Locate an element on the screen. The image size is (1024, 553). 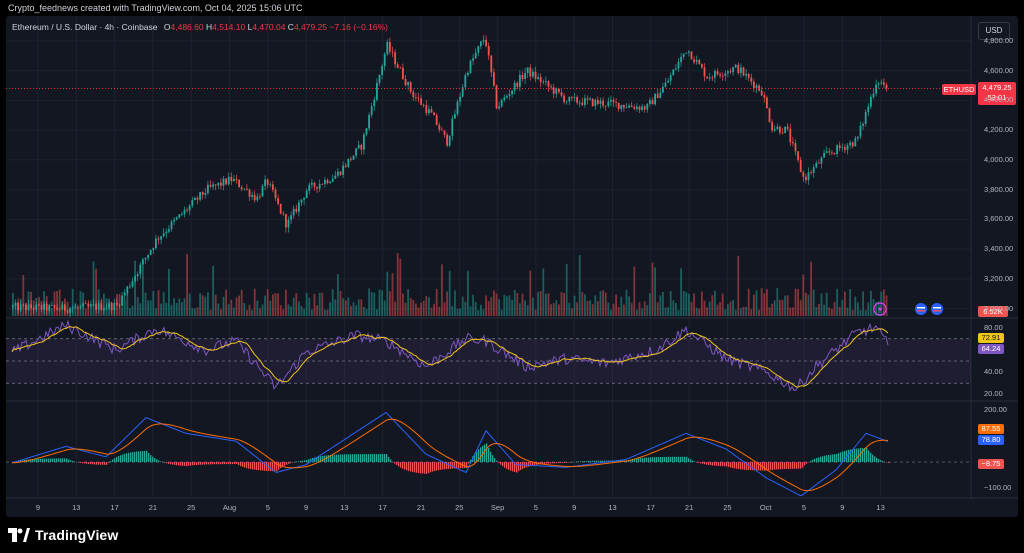
lightning-event-icon is located at coordinates (880, 309).